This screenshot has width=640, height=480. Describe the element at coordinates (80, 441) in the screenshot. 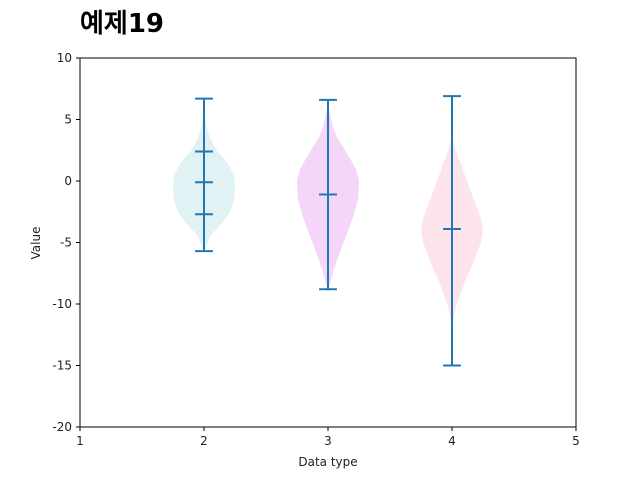

I see `x-tick-label: 1` at that location.